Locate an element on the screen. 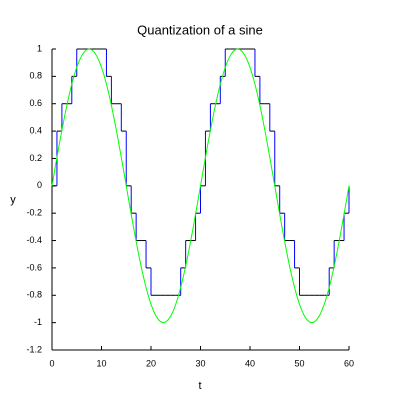  x-tick-label: 50 is located at coordinates (299, 363).